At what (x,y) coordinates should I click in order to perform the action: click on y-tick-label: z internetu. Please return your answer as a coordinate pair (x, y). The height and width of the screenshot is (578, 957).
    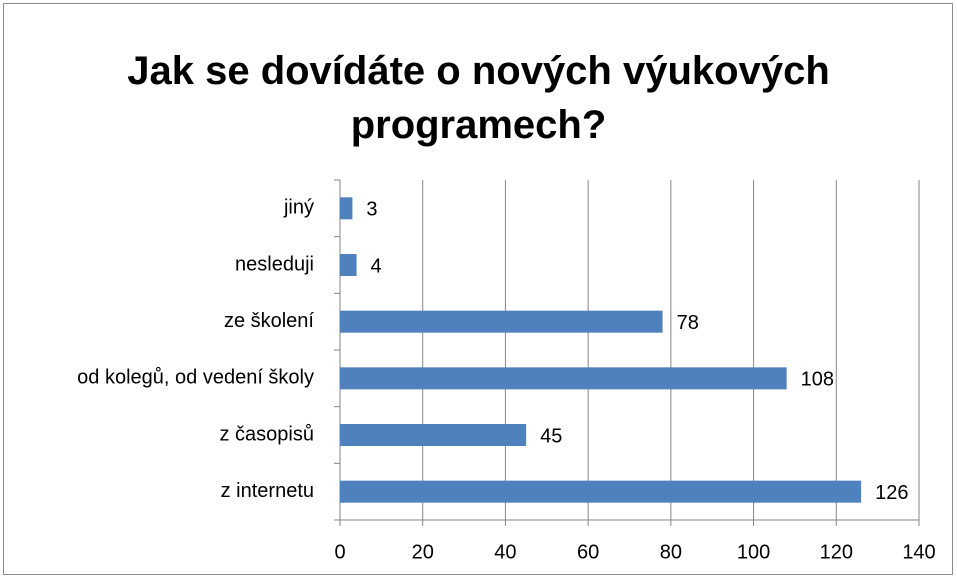
    Looking at the image, I should click on (267, 491).